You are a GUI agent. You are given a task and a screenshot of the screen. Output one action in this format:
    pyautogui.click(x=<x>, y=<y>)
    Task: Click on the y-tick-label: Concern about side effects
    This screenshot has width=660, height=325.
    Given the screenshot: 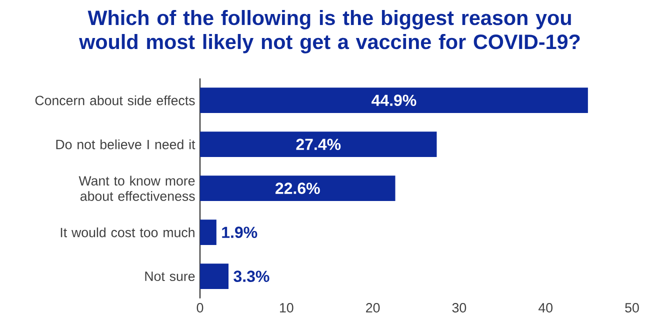 What is the action you would take?
    pyautogui.click(x=115, y=100)
    